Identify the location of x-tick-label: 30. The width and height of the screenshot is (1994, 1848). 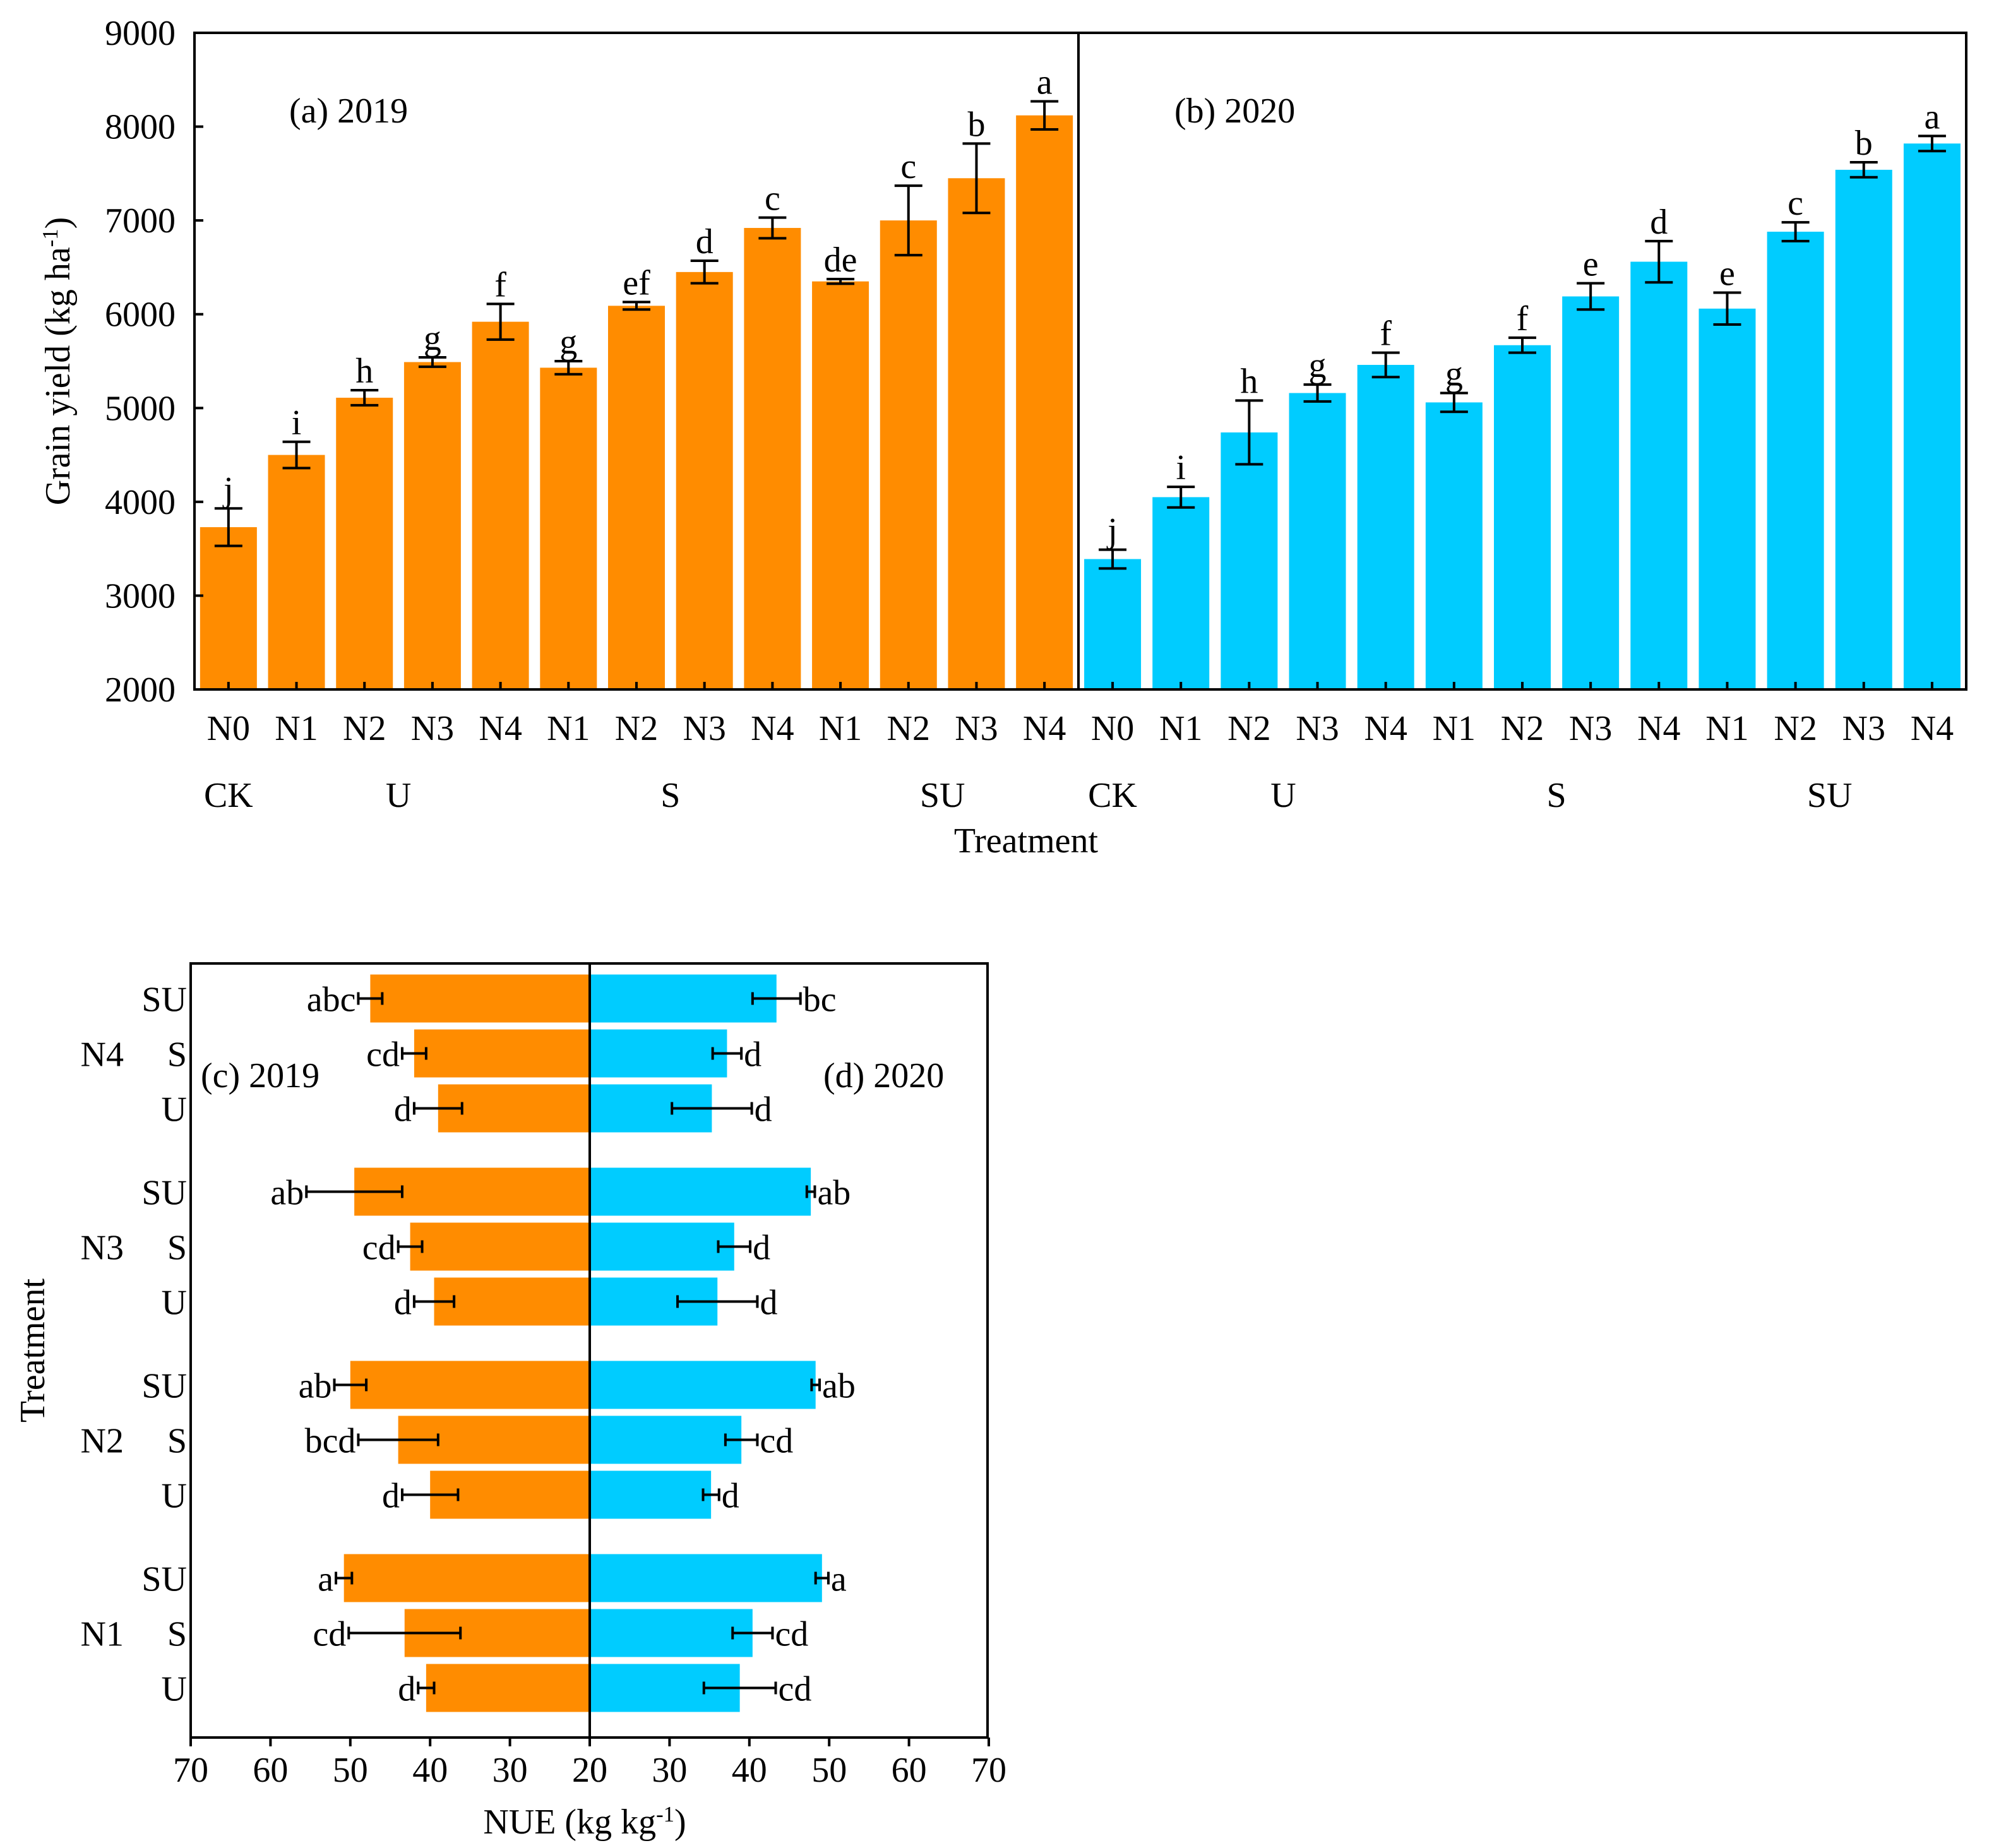
(510, 1770).